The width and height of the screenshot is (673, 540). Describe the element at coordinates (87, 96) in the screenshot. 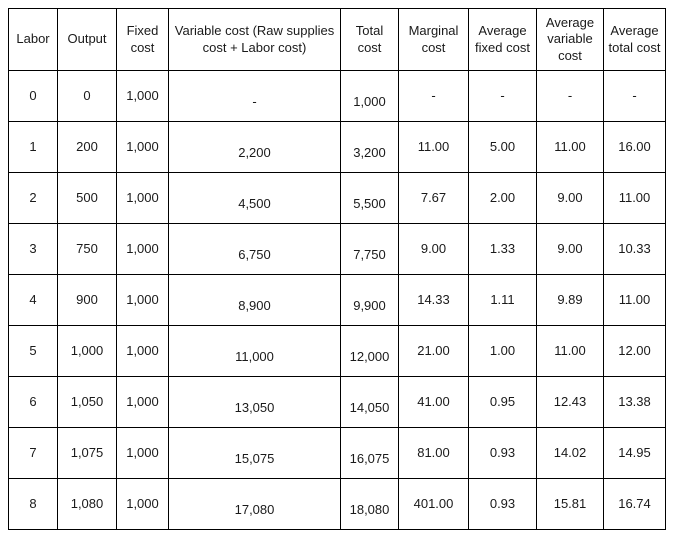

I see `cell-output: 0` at that location.